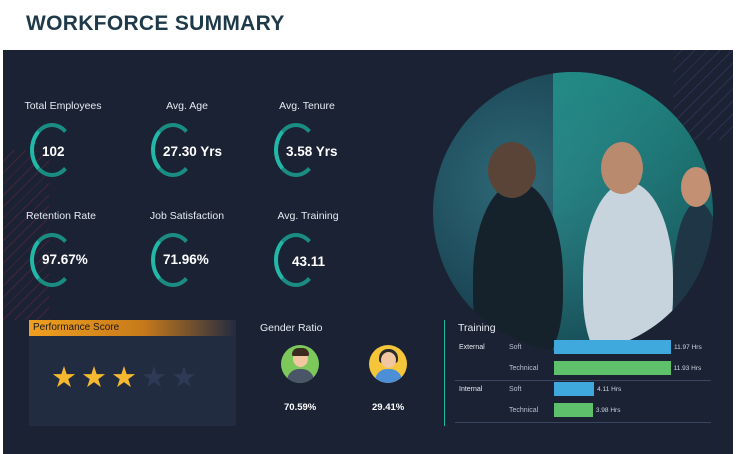 This screenshot has height=454, width=736. I want to click on kpi-label: Job Satisfaction, so click(187, 216).